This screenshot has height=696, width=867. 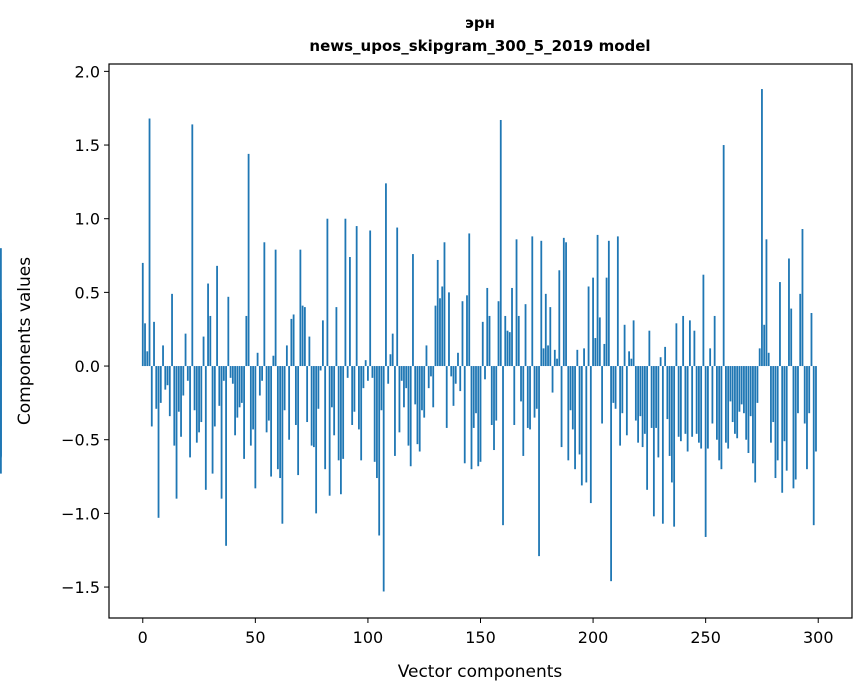 I want to click on x-axis-label: Vector components, so click(x=480, y=672).